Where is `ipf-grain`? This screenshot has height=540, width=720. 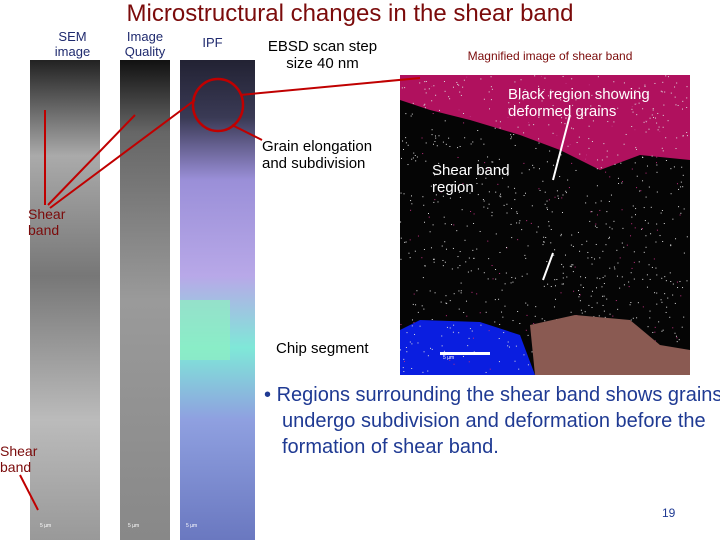
ipf-grain is located at coordinates (205, 330).